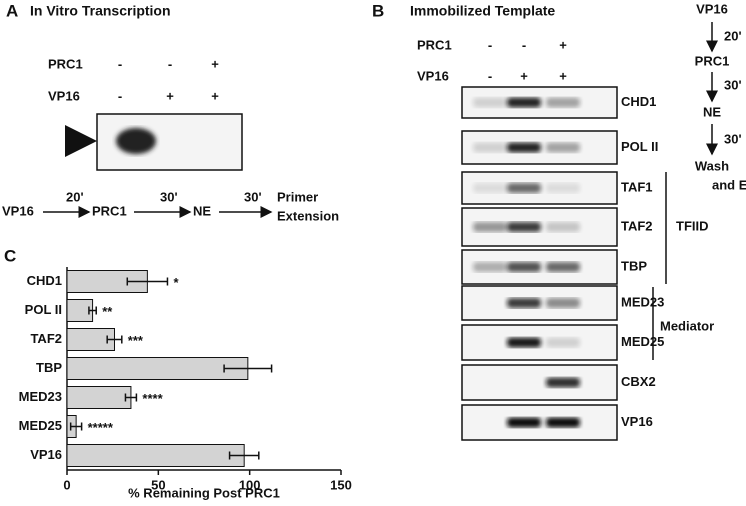 The height and width of the screenshot is (506, 746). What do you see at coordinates (49, 367) in the screenshot?
I see `y-tick-label: TBP` at bounding box center [49, 367].